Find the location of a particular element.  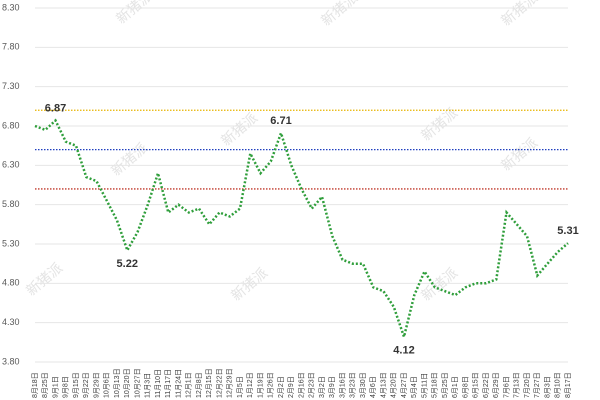

x-tick-label: 6月1日 is located at coordinates (455, 387).